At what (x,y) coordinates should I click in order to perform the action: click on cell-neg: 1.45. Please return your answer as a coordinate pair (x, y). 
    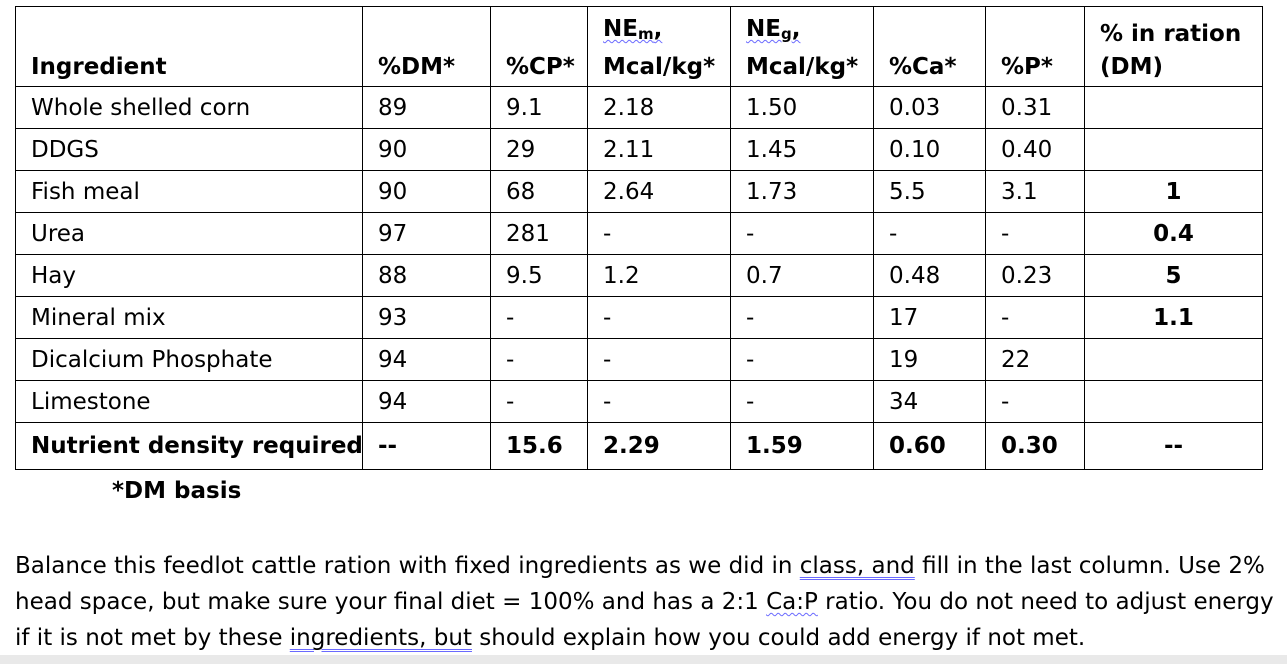
    Looking at the image, I should click on (802, 149).